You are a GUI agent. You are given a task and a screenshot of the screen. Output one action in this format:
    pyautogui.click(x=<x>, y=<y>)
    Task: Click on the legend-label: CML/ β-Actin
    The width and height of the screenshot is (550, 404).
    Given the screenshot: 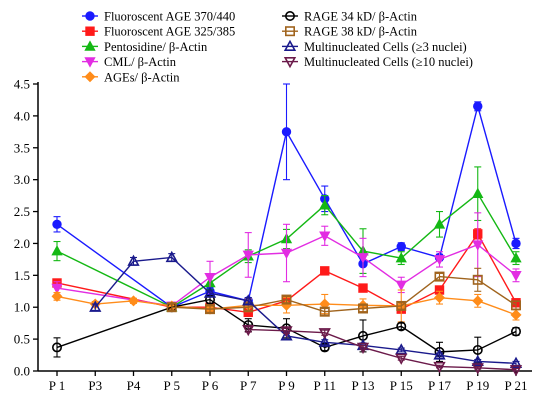 What is the action you would take?
    pyautogui.click(x=140, y=62)
    